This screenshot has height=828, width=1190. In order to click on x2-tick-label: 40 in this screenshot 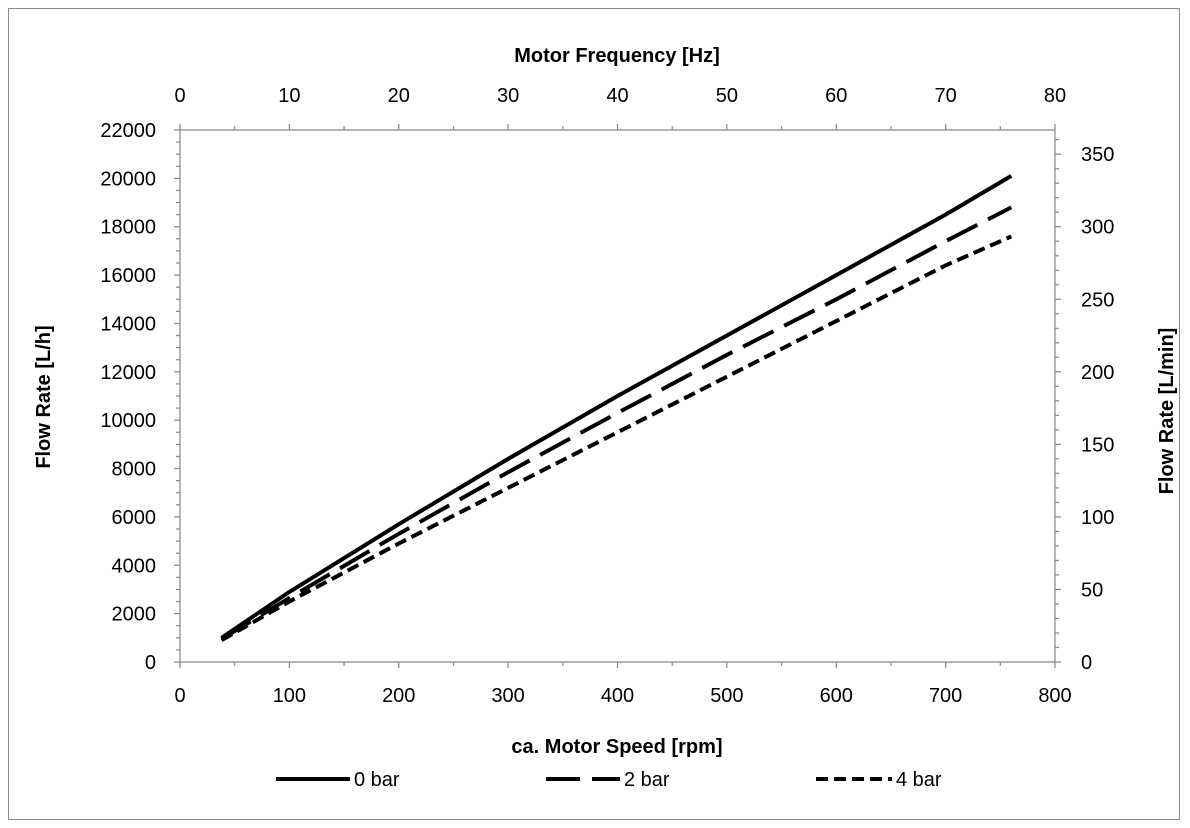, I will do `click(617, 96)`.